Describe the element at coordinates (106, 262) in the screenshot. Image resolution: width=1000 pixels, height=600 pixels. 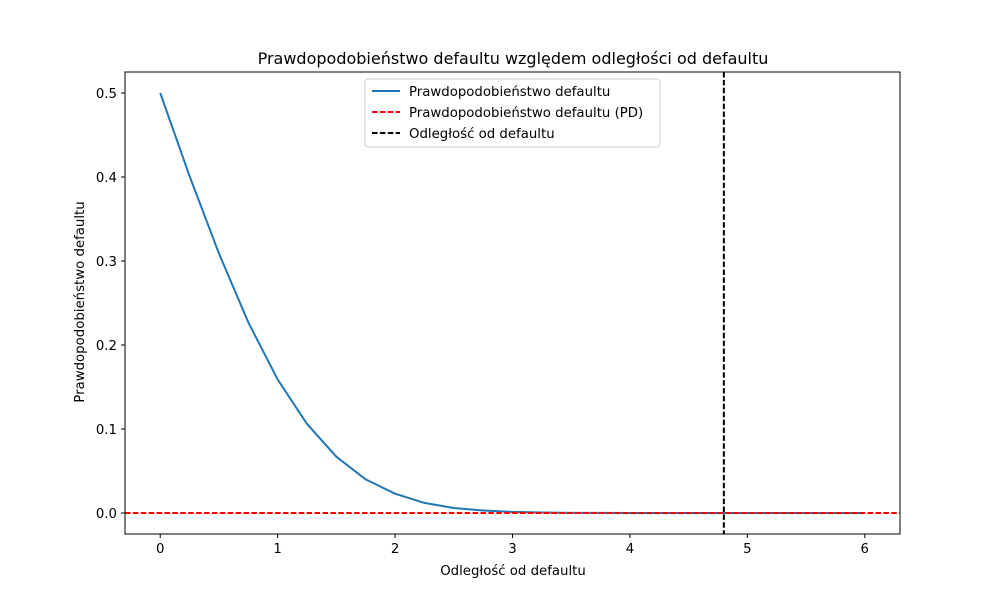
I see `y-tick-label: 0.3` at that location.